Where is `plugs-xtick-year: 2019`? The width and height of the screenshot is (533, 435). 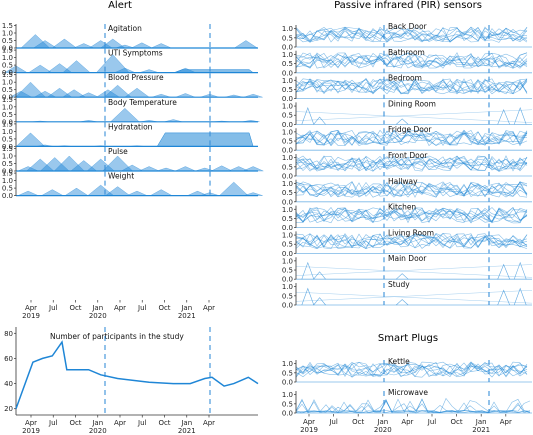
plugs-xtick-year: 2019 is located at coordinates (309, 430).